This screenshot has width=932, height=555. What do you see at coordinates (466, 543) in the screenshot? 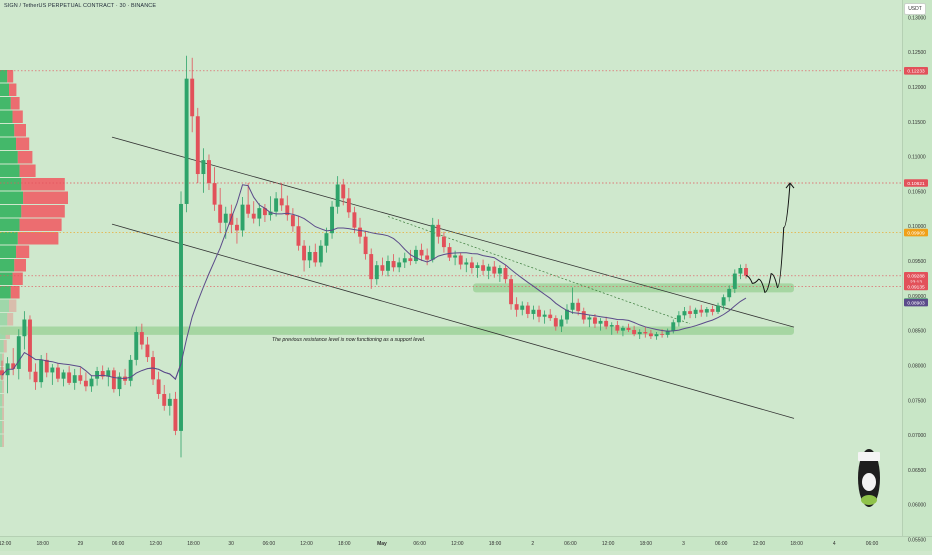
I see `time-axis` at bounding box center [466, 543].